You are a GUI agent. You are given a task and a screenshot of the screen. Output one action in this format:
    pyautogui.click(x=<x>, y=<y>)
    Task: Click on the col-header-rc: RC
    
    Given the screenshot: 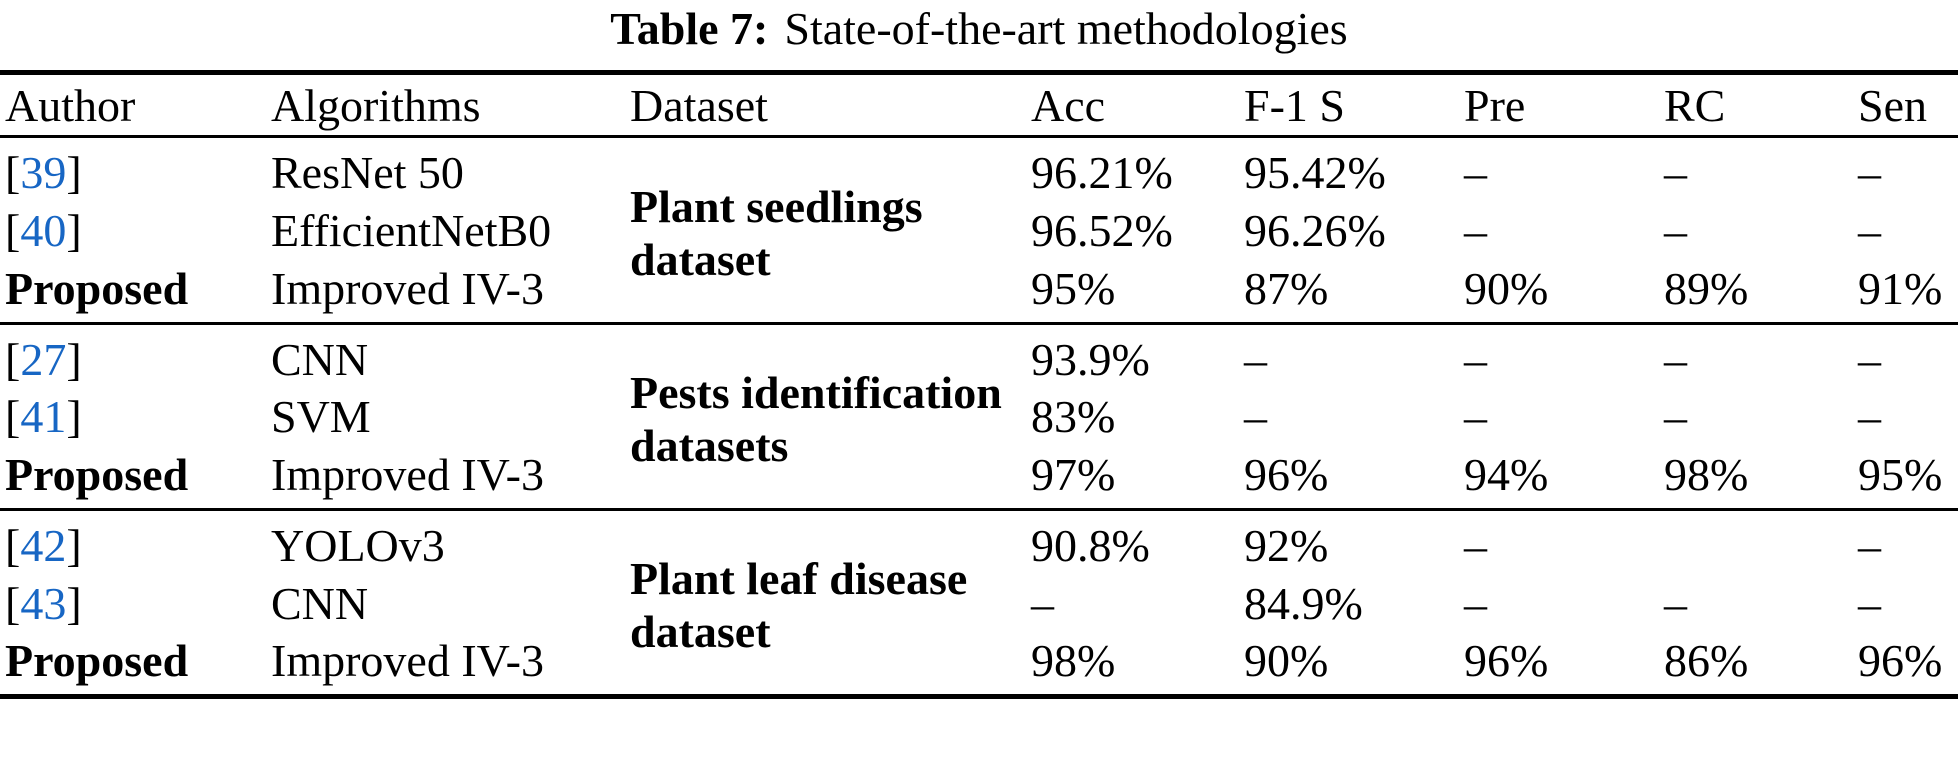 What is the action you would take?
    pyautogui.click(x=1695, y=105)
    